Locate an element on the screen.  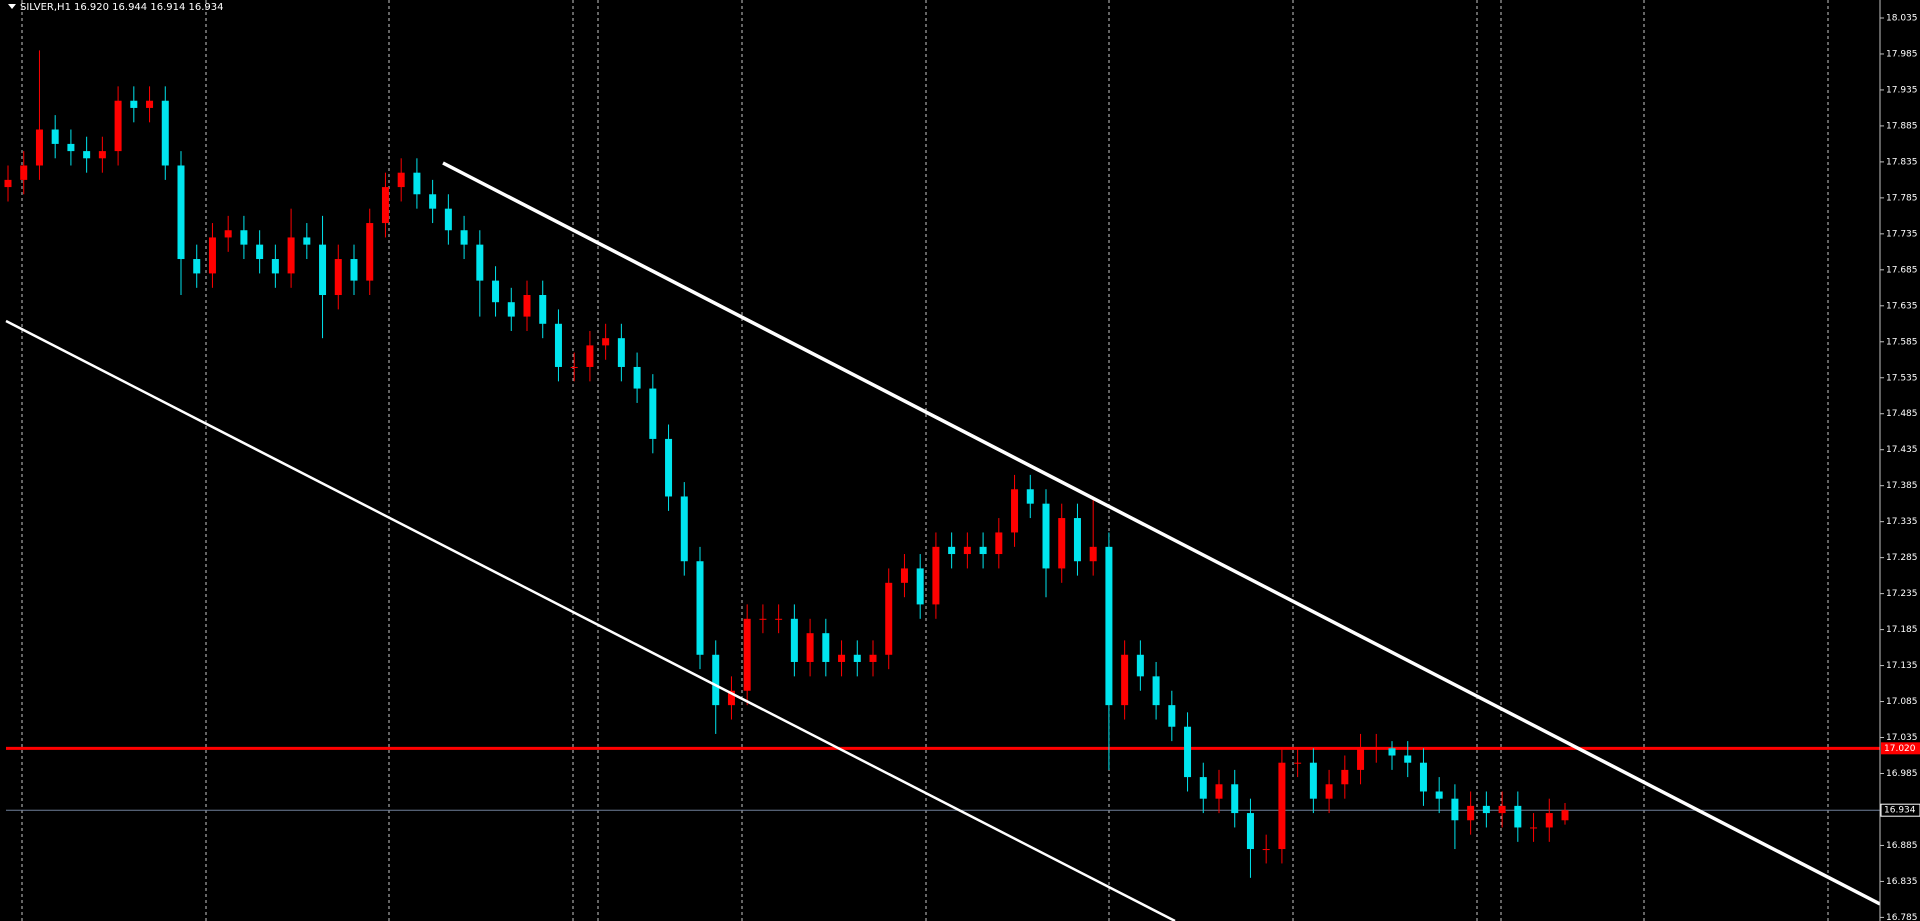
axis-background is located at coordinates (1900, 460).